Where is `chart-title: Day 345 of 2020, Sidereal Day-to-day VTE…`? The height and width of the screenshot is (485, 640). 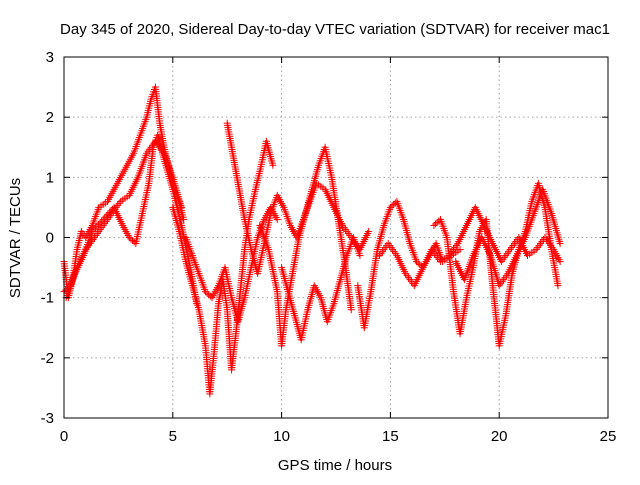 chart-title: Day 345 of 2020, Sidereal Day-to-day VTE… is located at coordinates (335, 29).